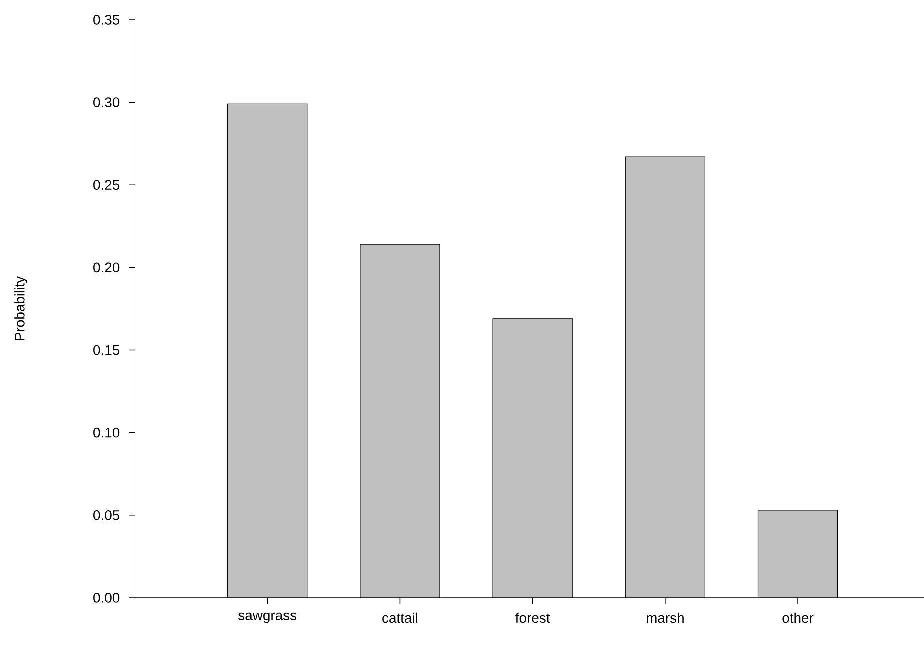 This screenshot has height=656, width=924. What do you see at coordinates (798, 618) in the screenshot?
I see `x-tick-label: other` at bounding box center [798, 618].